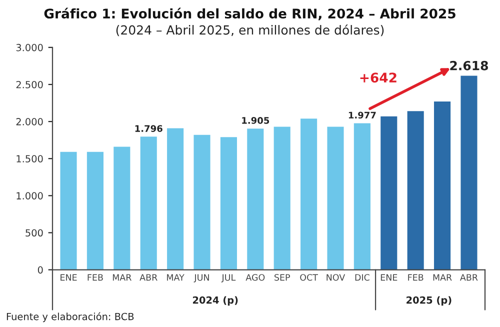  Describe the element at coordinates (40, 270) in the screenshot. I see `y-tick-label: 0` at that location.